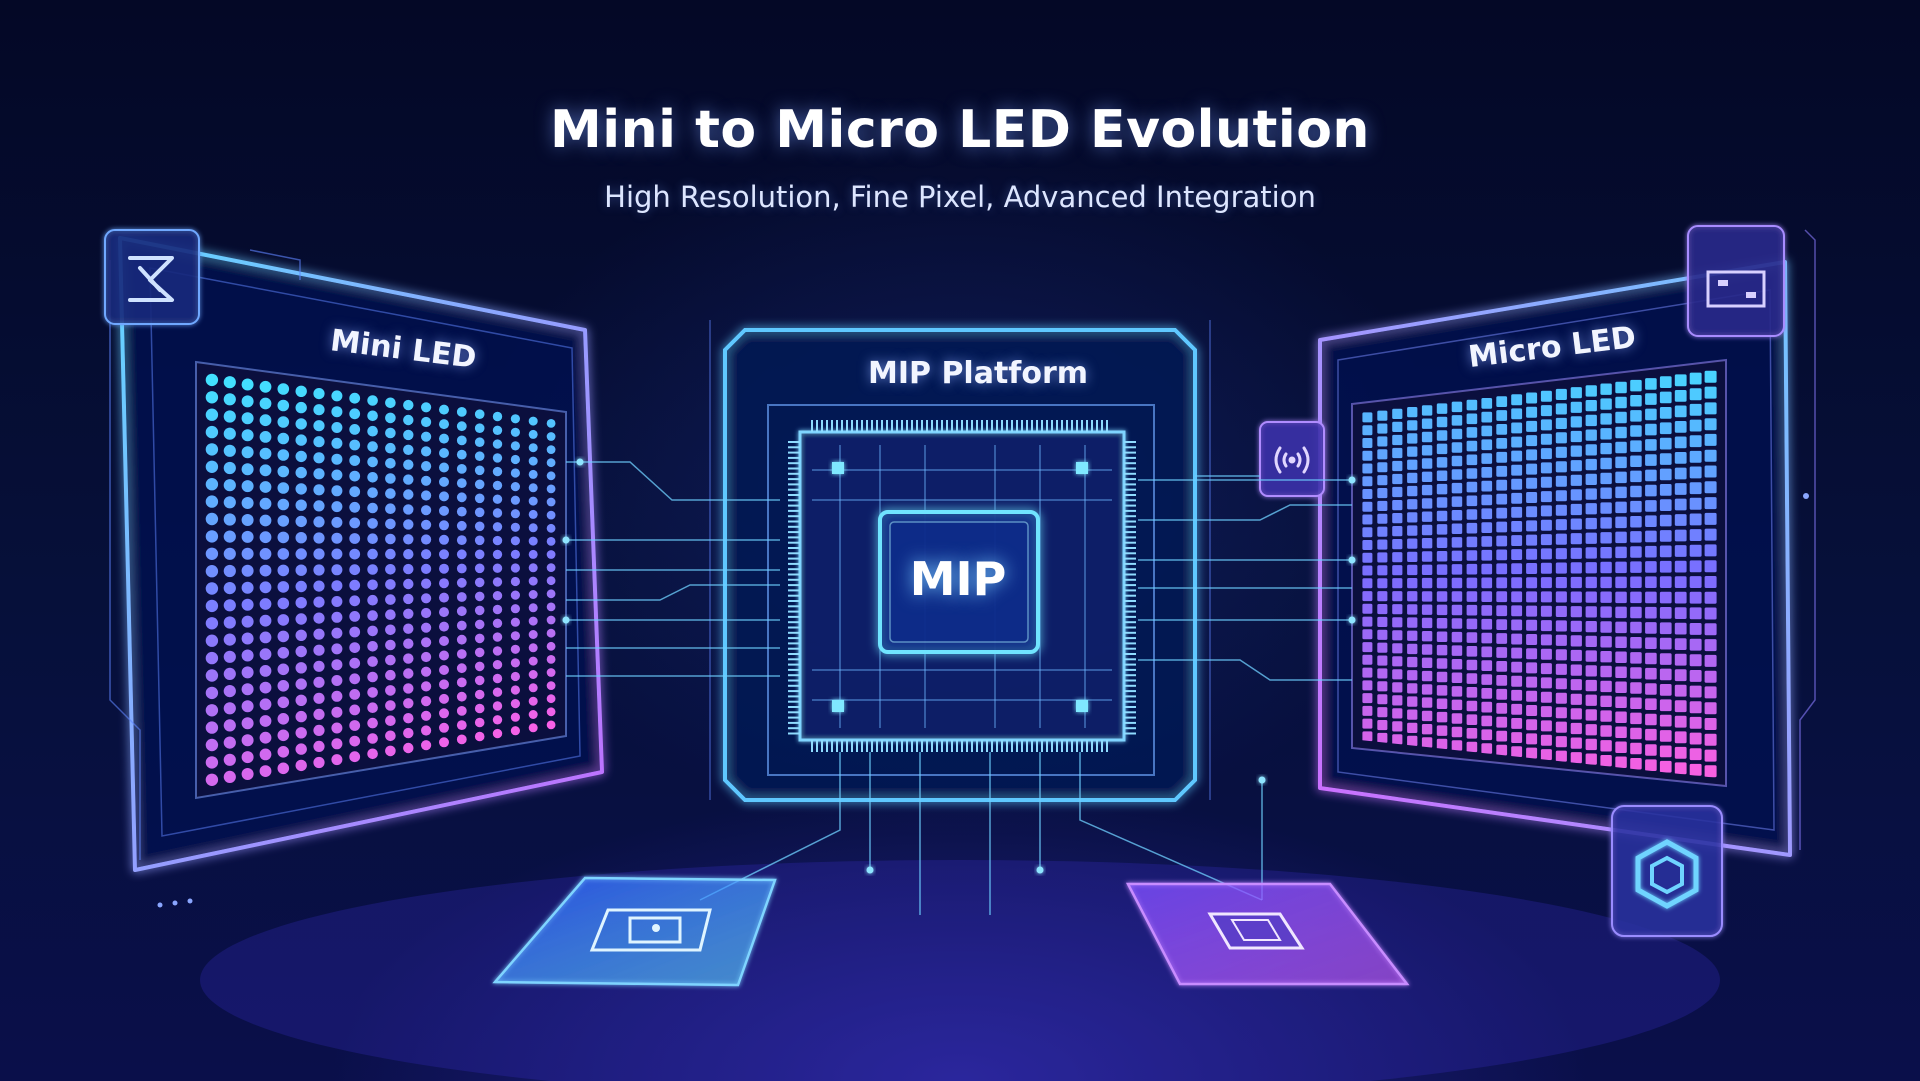 The image size is (1920, 1081). Describe the element at coordinates (152, 277) in the screenshot. I see `circuit-icon` at that location.